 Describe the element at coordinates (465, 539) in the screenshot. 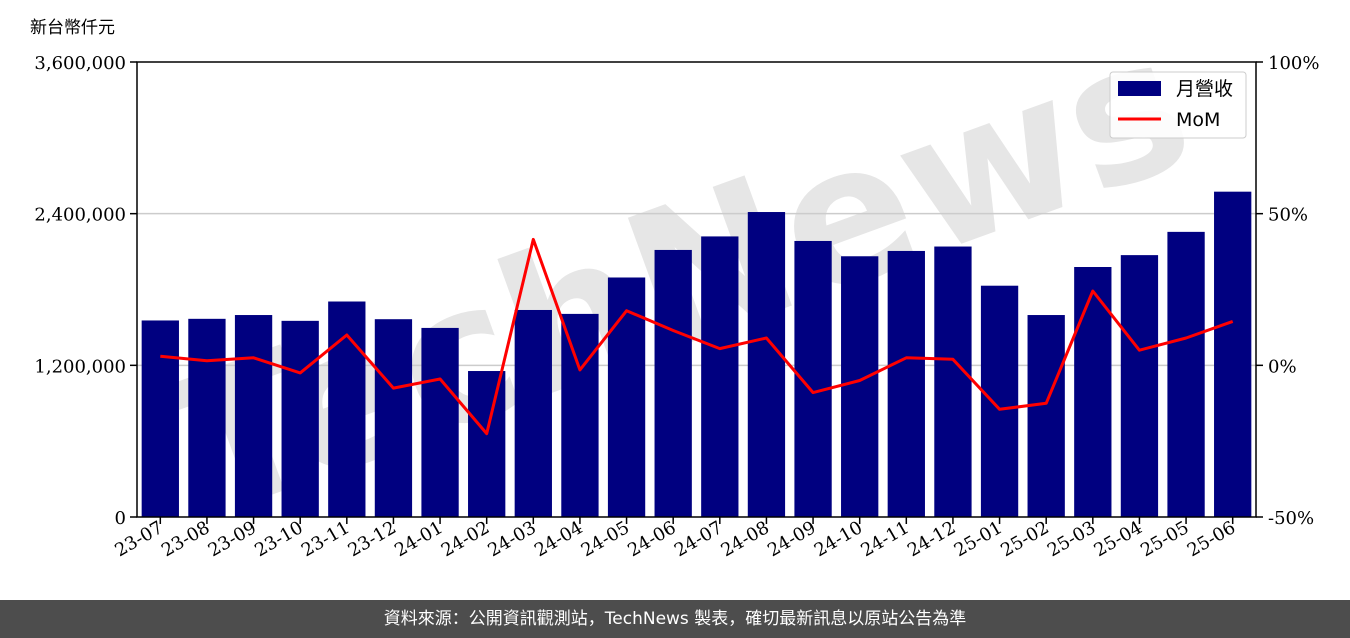

I see `x-tick-label: 24-02` at that location.